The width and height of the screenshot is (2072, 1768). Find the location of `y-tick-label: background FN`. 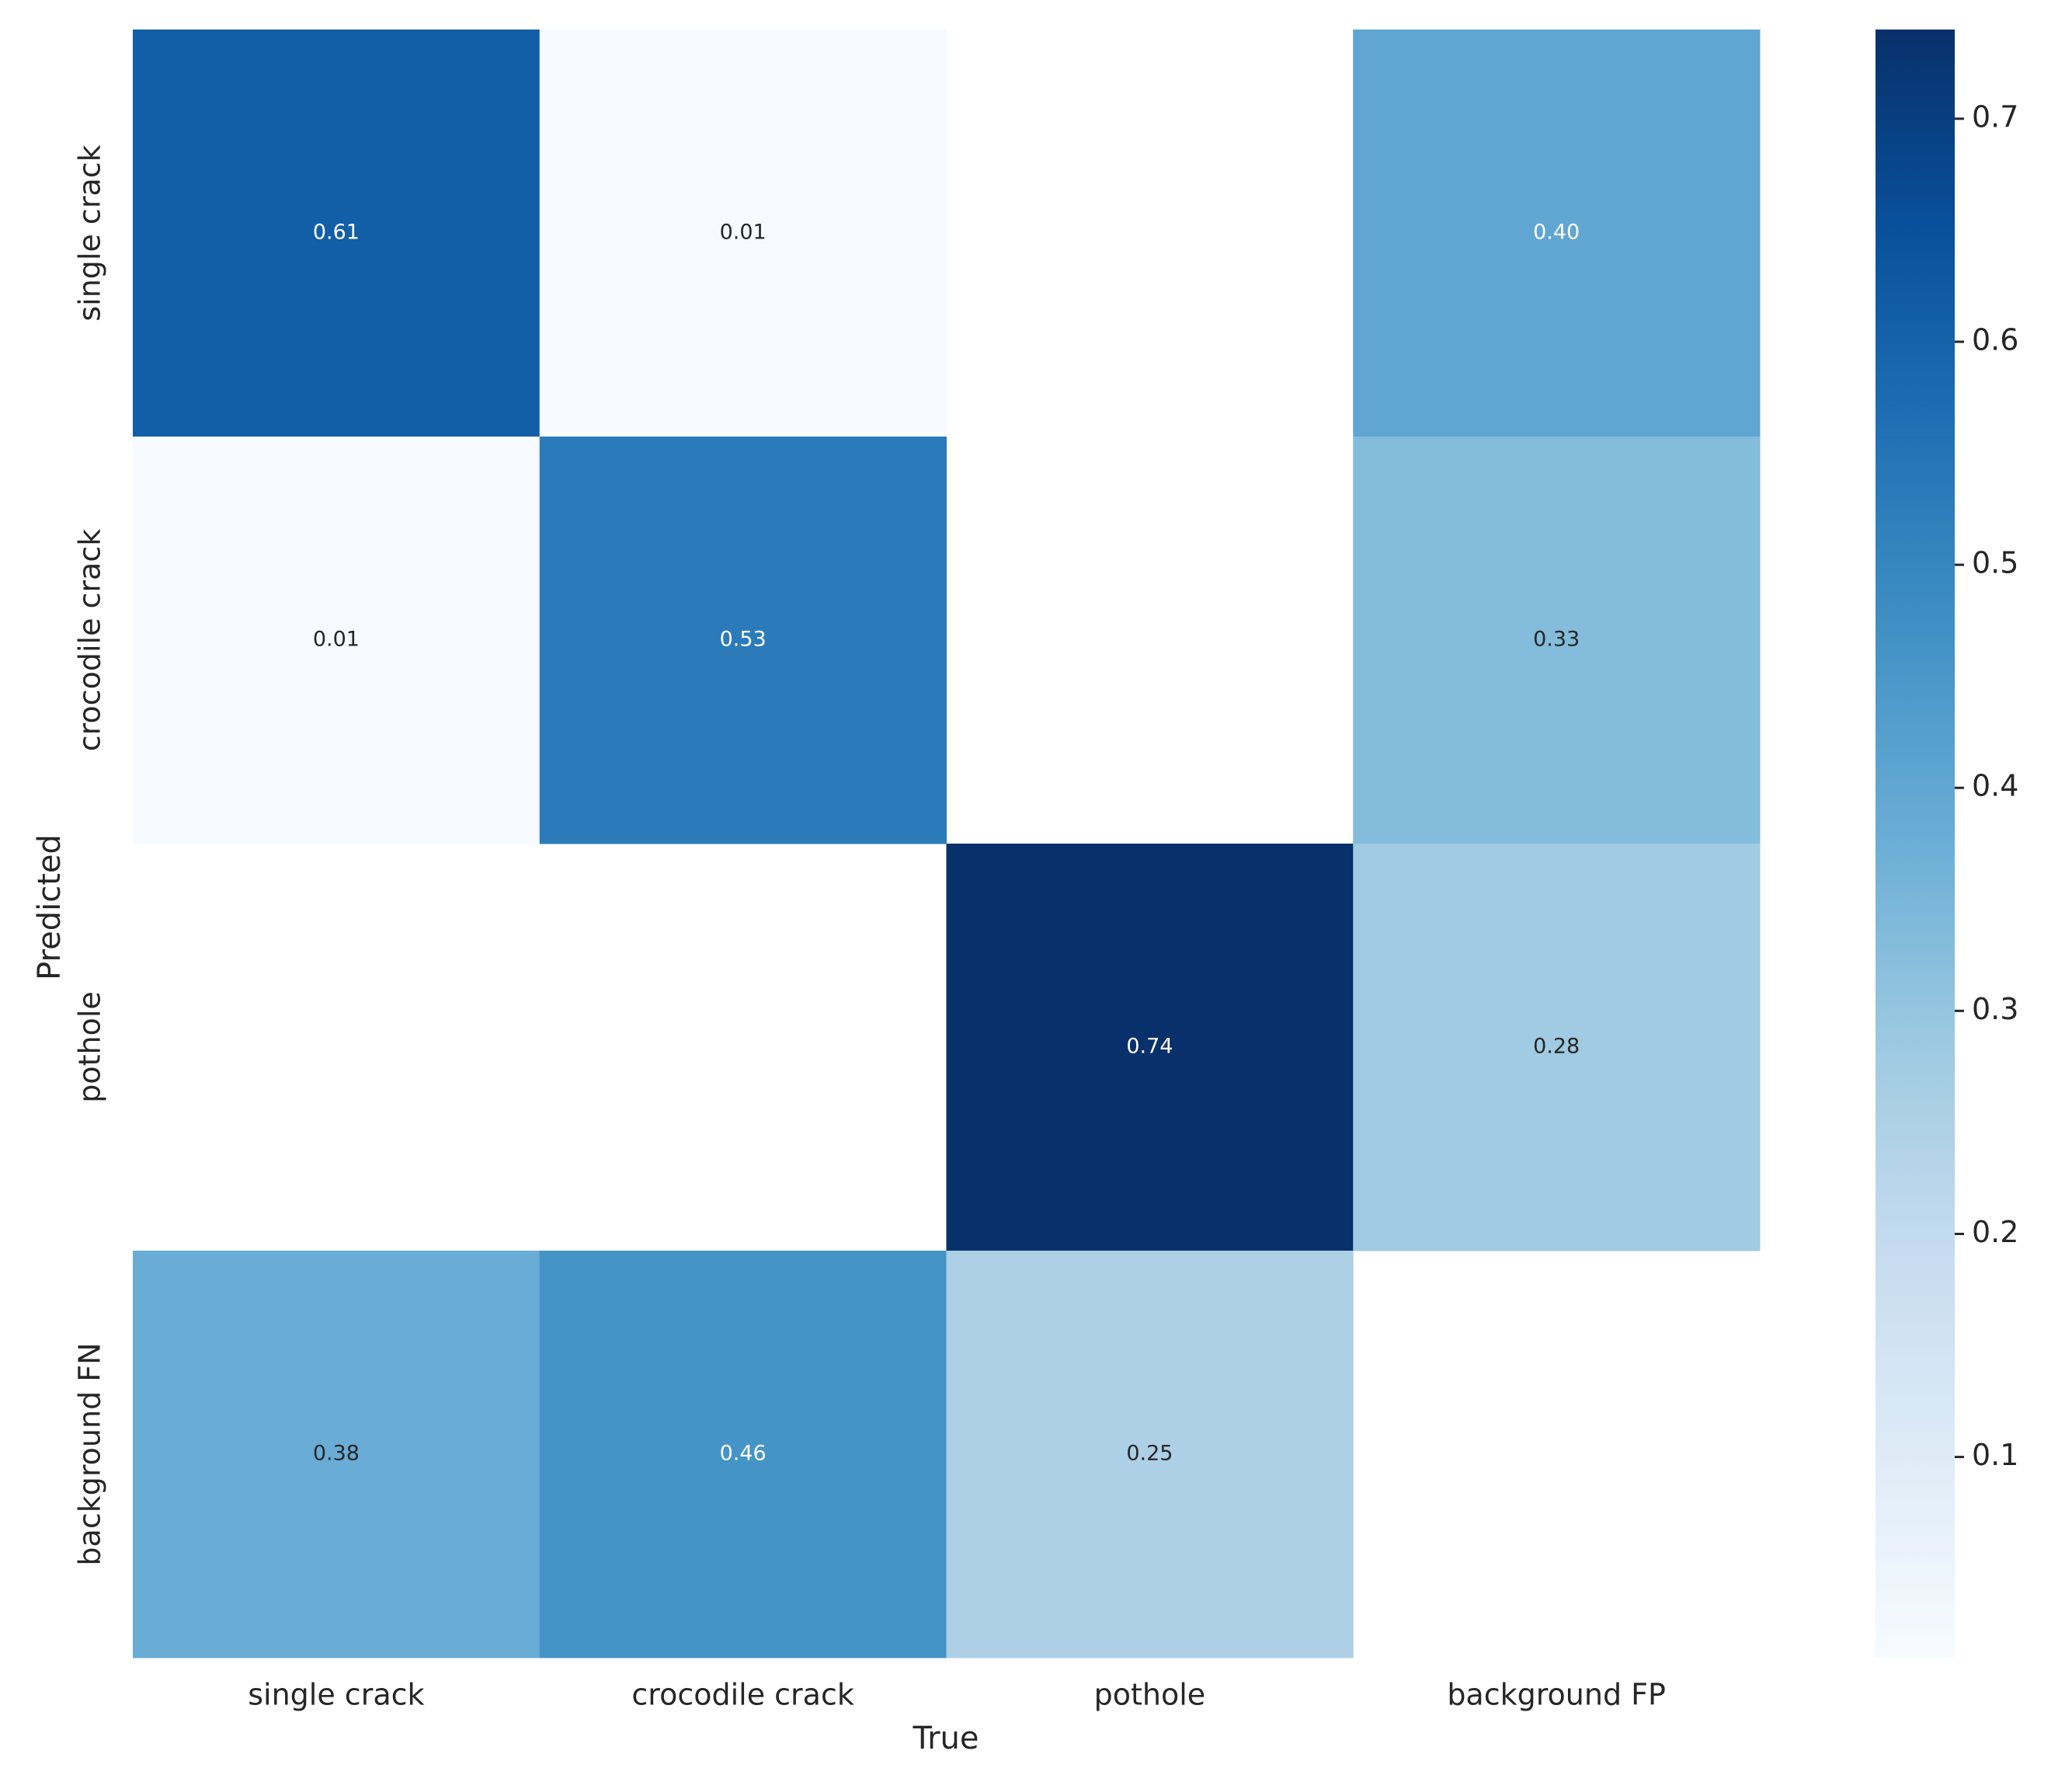

y-tick-label: background FN is located at coordinates (90, 1453).